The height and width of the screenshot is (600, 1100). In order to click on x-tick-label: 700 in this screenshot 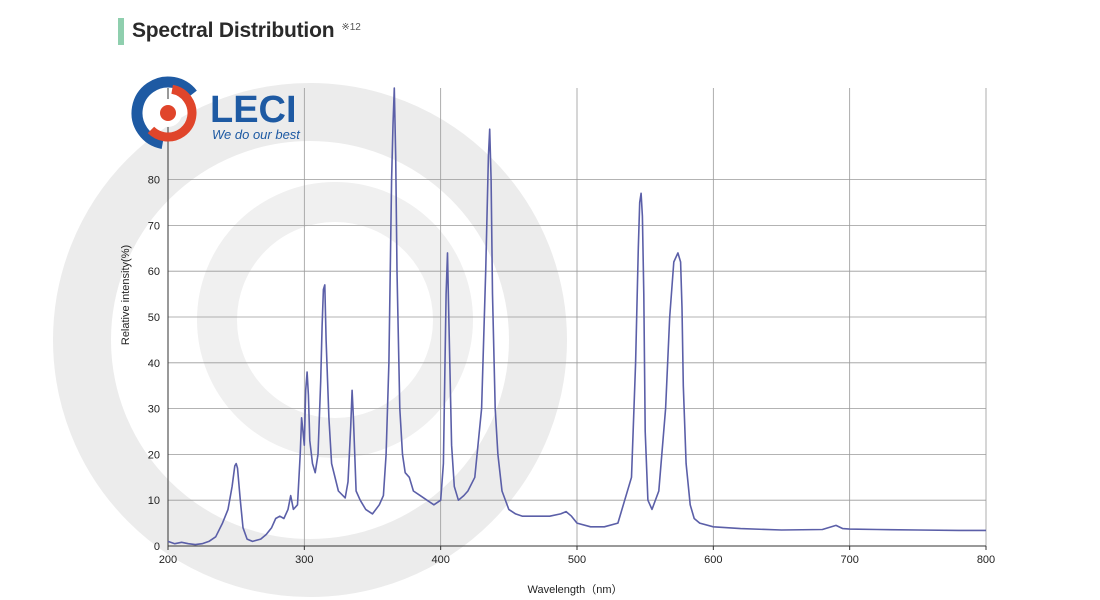, I will do `click(849, 560)`.